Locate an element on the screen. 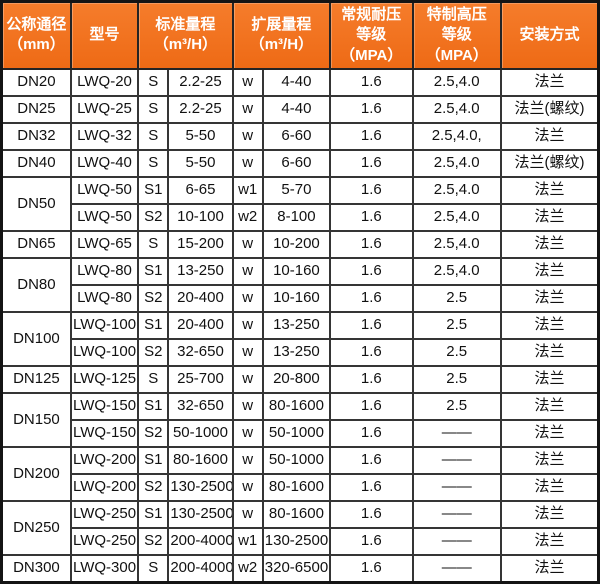 This screenshot has height=584, width=600. cell-model: LWQ-20 is located at coordinates (104, 82).